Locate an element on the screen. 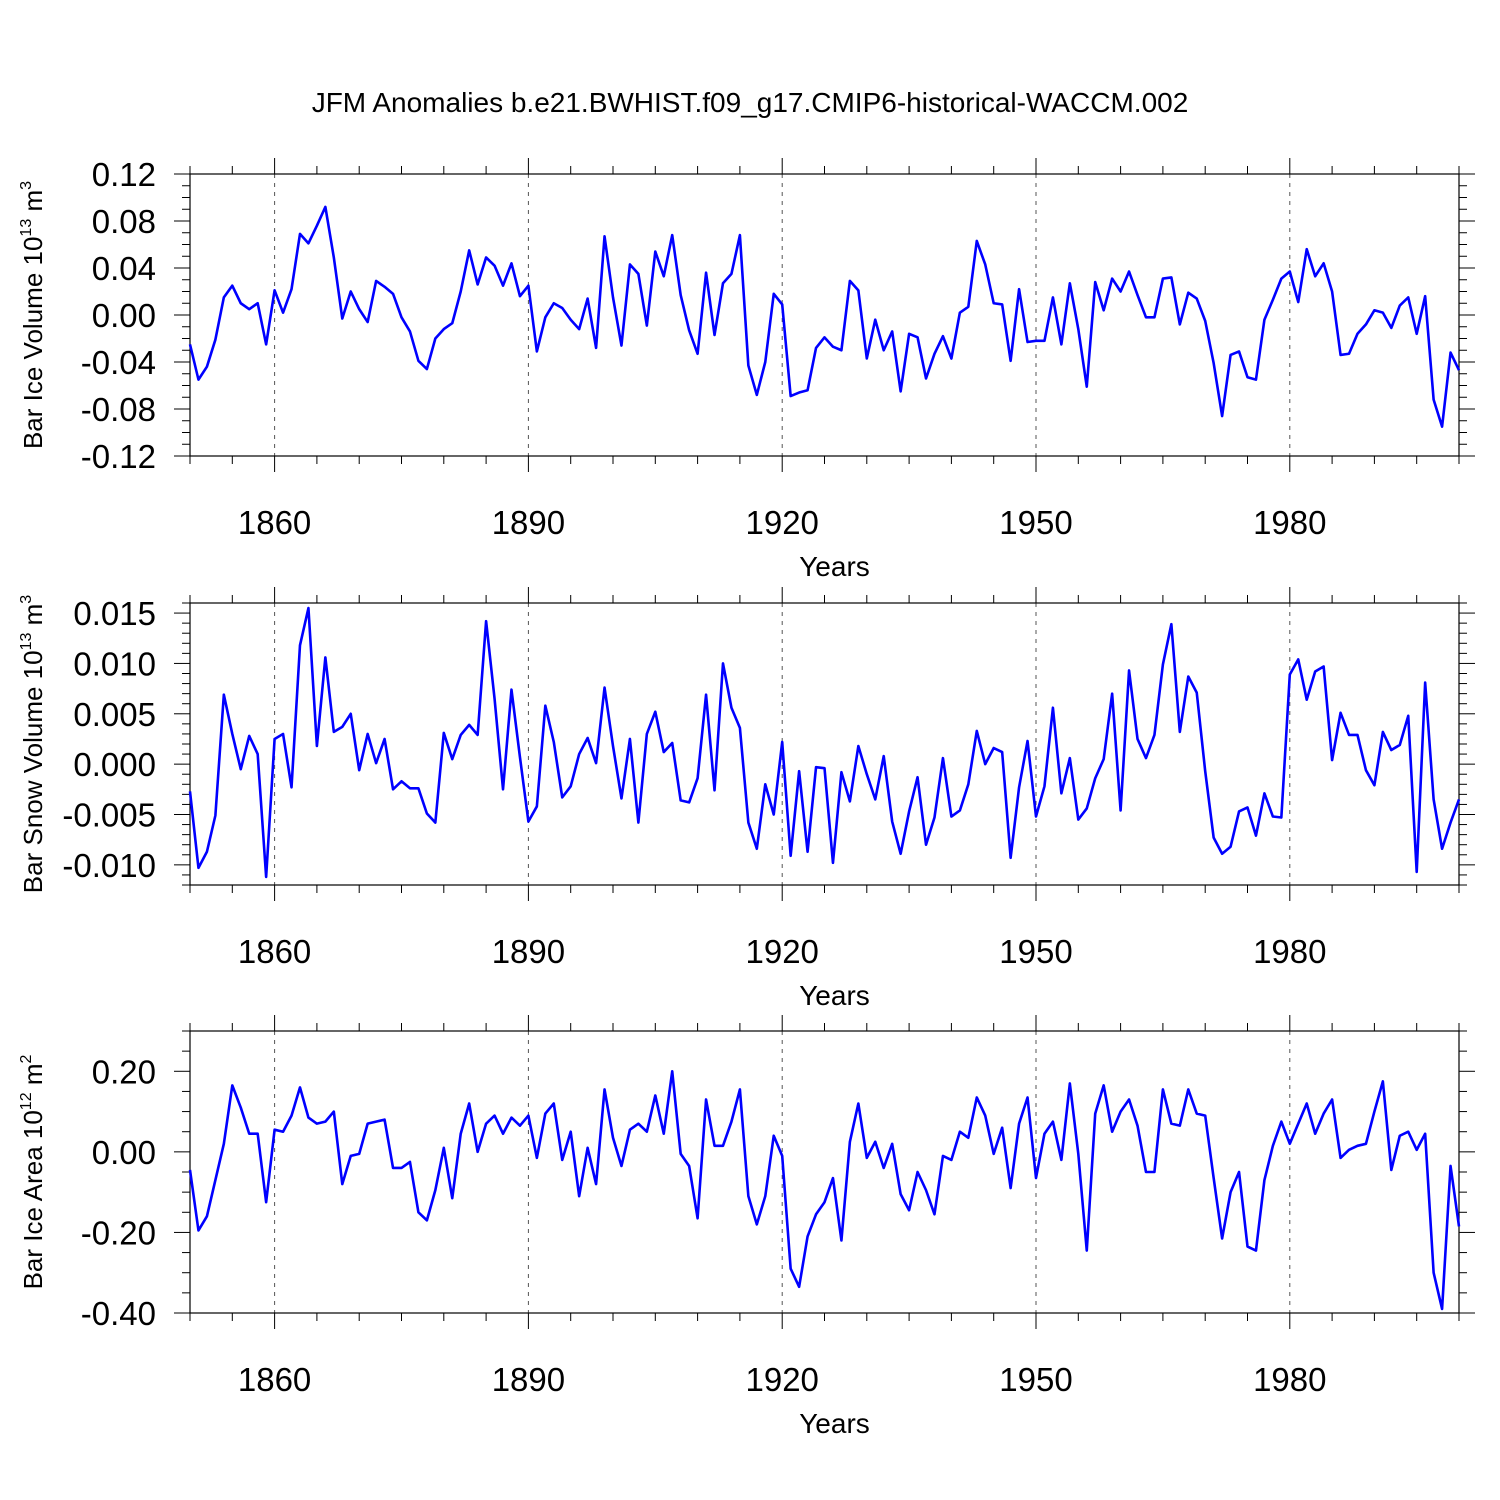  y-tick-label: 0.010 is located at coordinates (114, 663).